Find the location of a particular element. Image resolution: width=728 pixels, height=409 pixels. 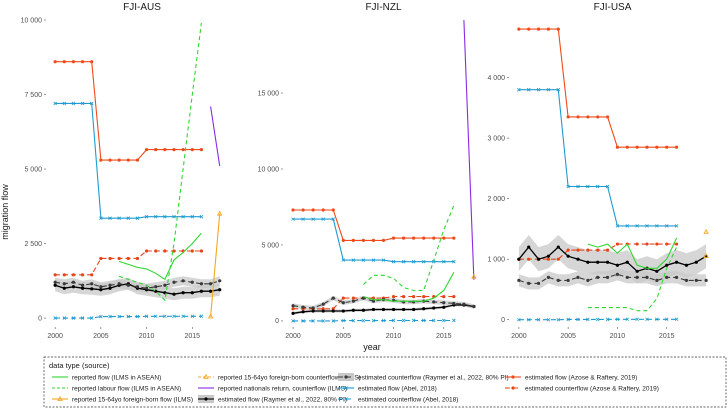

series-reported-nationals-return-counterflow-ilms is located at coordinates (469, 150).